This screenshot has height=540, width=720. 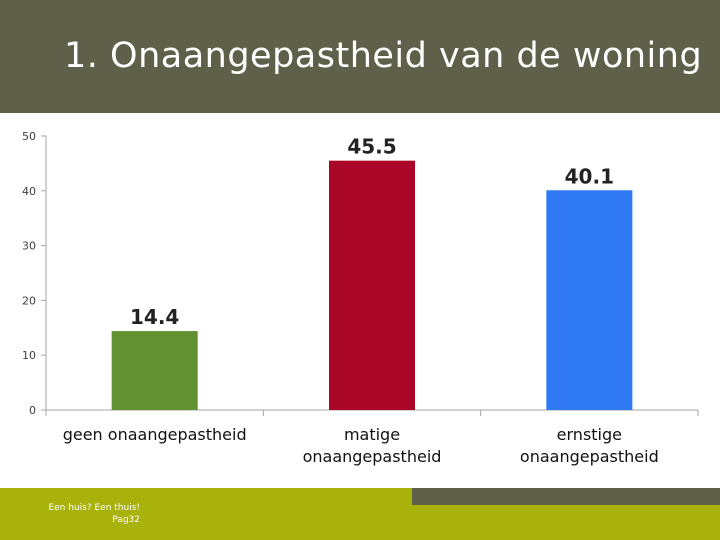 I want to click on y-tick-label: 50, so click(x=29, y=136).